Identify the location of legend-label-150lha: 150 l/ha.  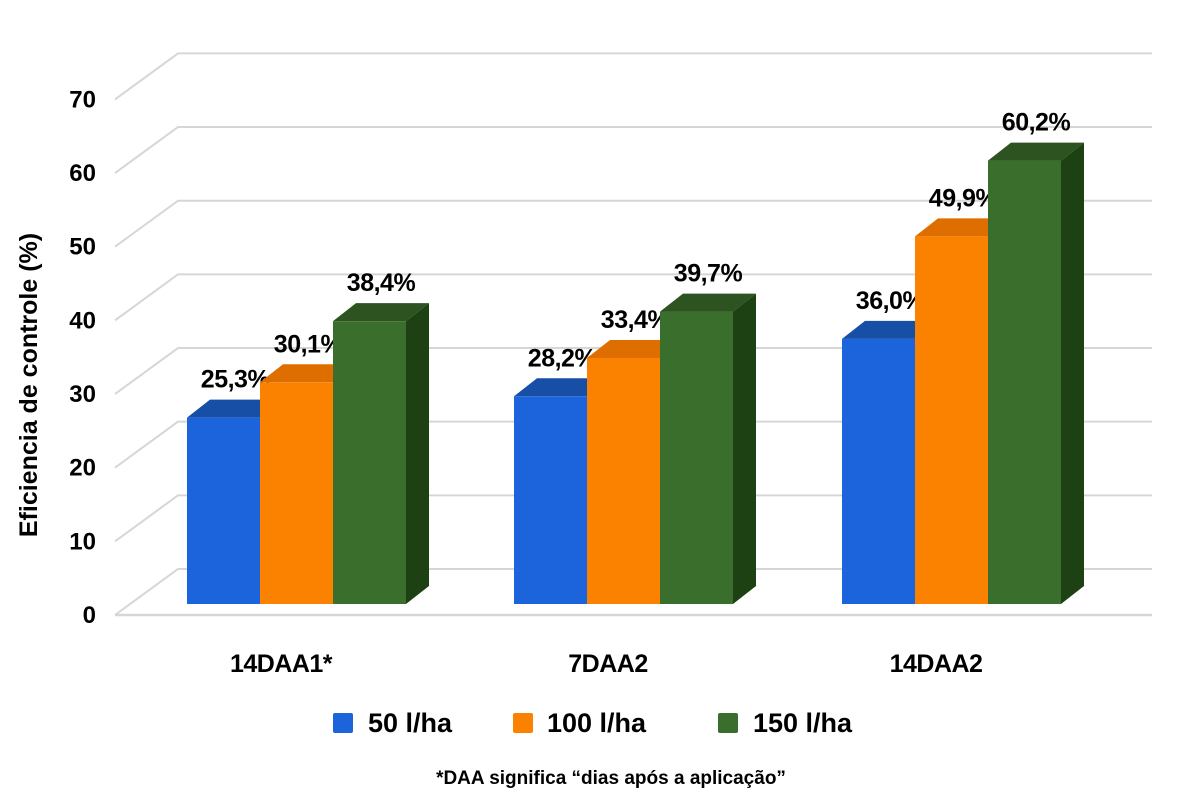
(803, 723).